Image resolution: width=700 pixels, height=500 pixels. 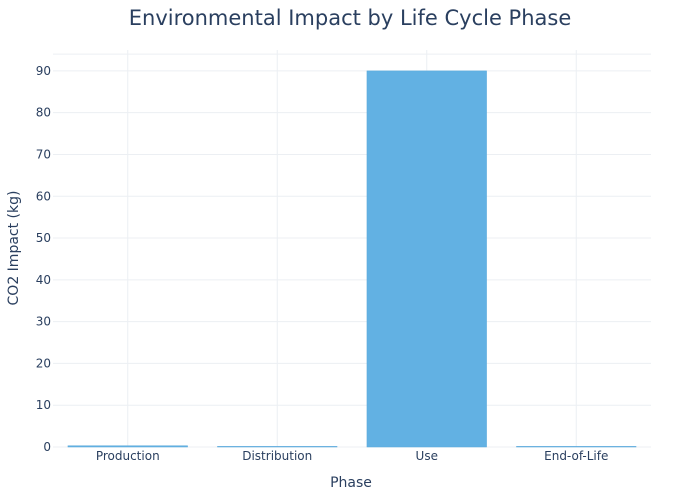 I want to click on x-tick-label: End-of-Life, so click(x=576, y=456).